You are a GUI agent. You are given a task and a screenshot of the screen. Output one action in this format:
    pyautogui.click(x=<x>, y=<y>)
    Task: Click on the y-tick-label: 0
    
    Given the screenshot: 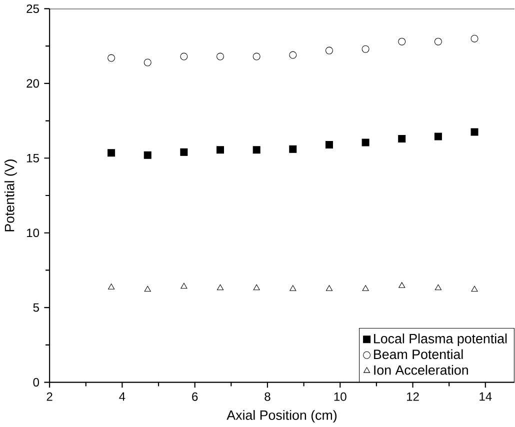 What is the action you would take?
    pyautogui.click(x=36, y=382)
    